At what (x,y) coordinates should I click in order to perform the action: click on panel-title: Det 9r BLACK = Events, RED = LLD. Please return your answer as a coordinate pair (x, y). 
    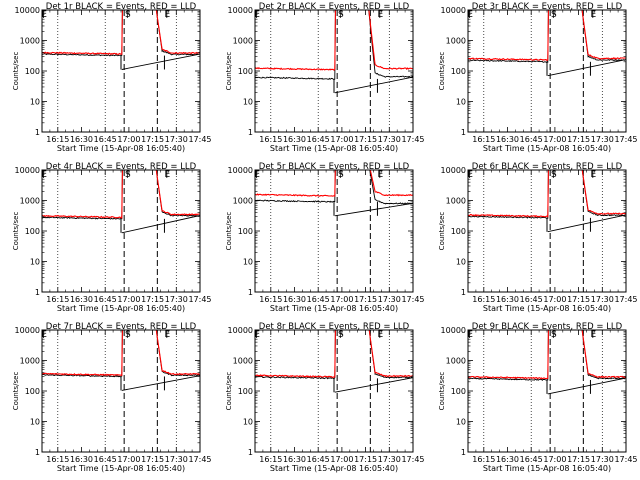
    Looking at the image, I should click on (547, 327).